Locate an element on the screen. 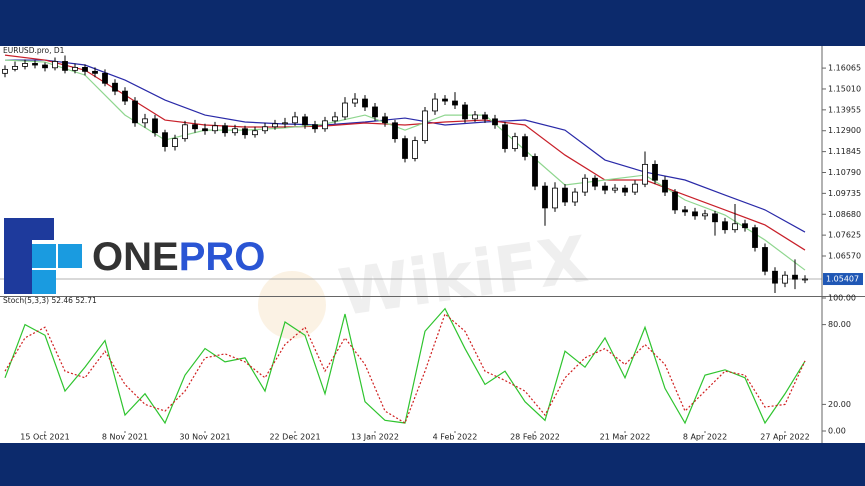 Image resolution: width=865 pixels, height=486 pixels. y-tick-label: 1.09735 is located at coordinates (844, 193).